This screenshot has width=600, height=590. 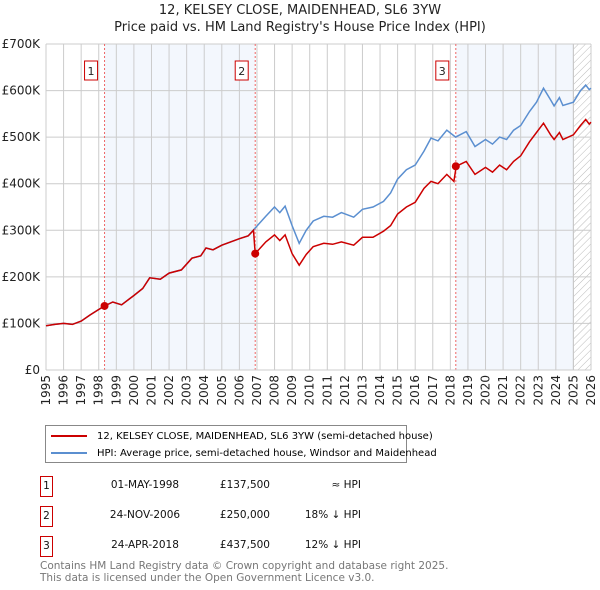 I want to click on x-tick-label: 2014, so click(x=380, y=390).